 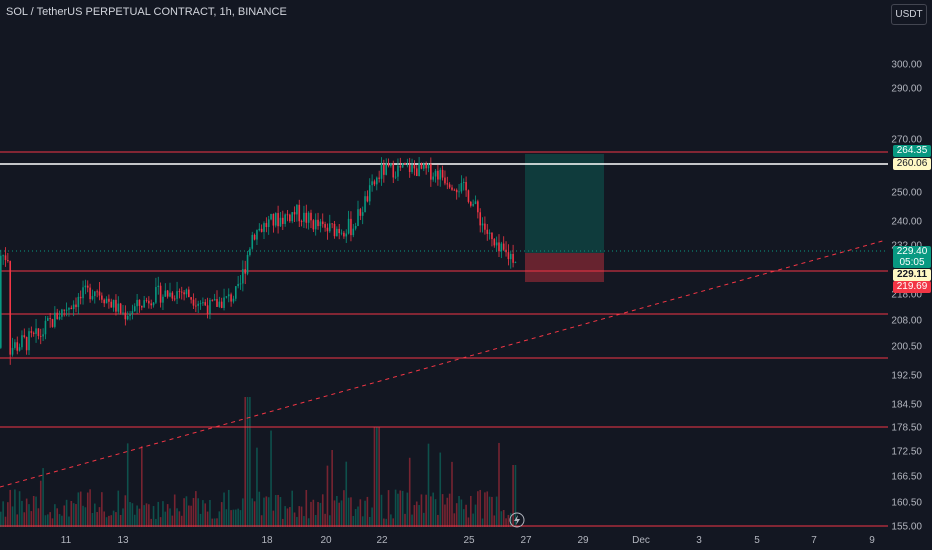 I want to click on price-tick-label: 208.00, so click(x=906, y=321).